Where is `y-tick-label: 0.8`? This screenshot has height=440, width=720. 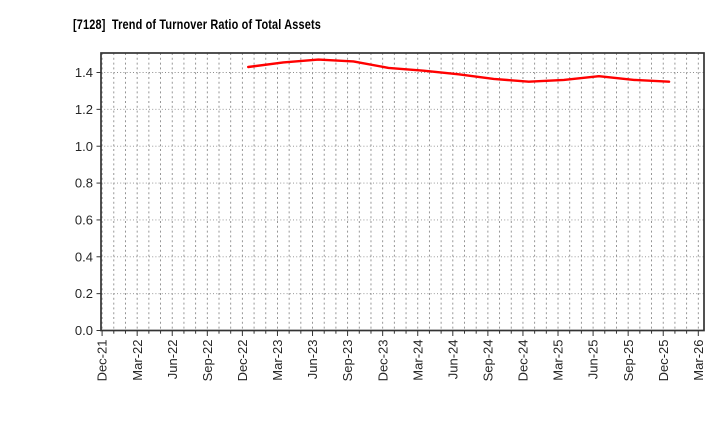
y-tick-label: 0.8 is located at coordinates (84, 183).